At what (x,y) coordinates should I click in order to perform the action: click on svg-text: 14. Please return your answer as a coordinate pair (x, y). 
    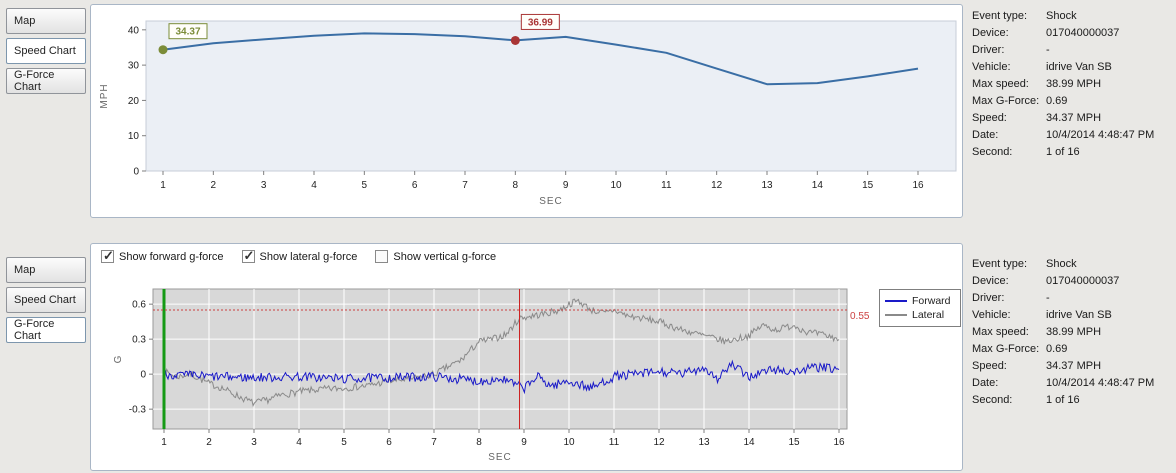
    Looking at the image, I should click on (749, 442).